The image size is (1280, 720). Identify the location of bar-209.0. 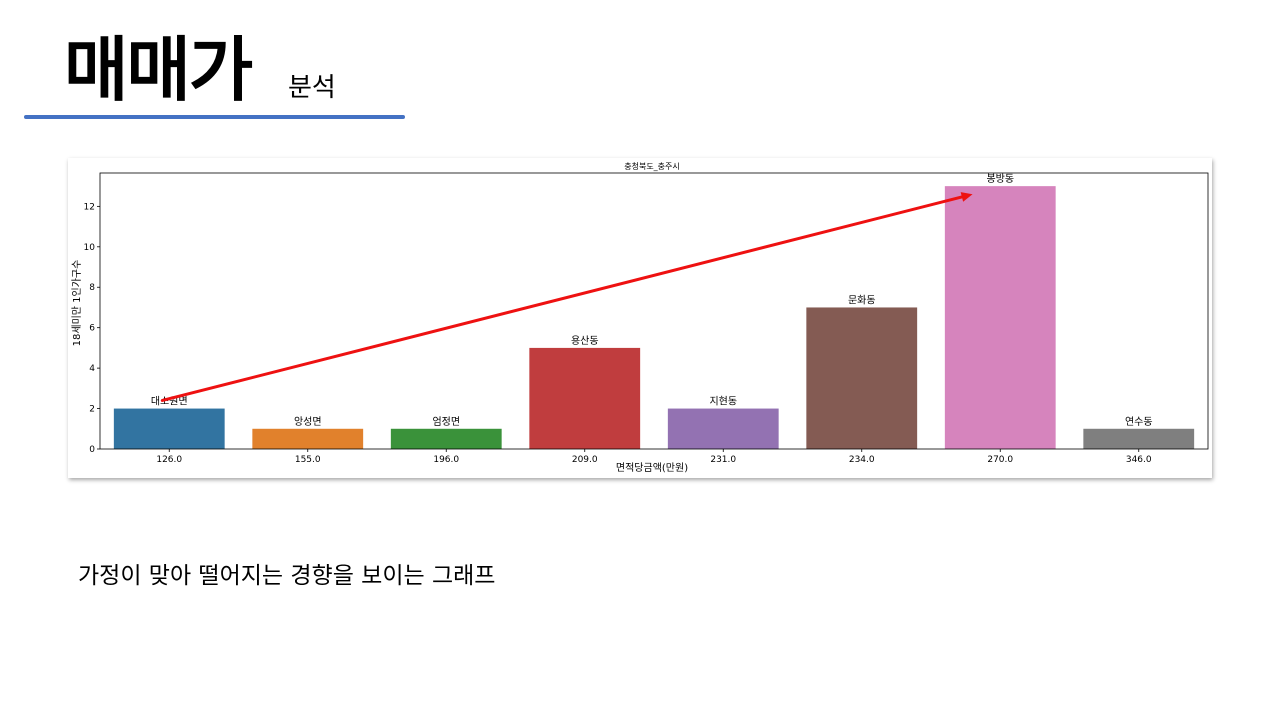
(585, 398).